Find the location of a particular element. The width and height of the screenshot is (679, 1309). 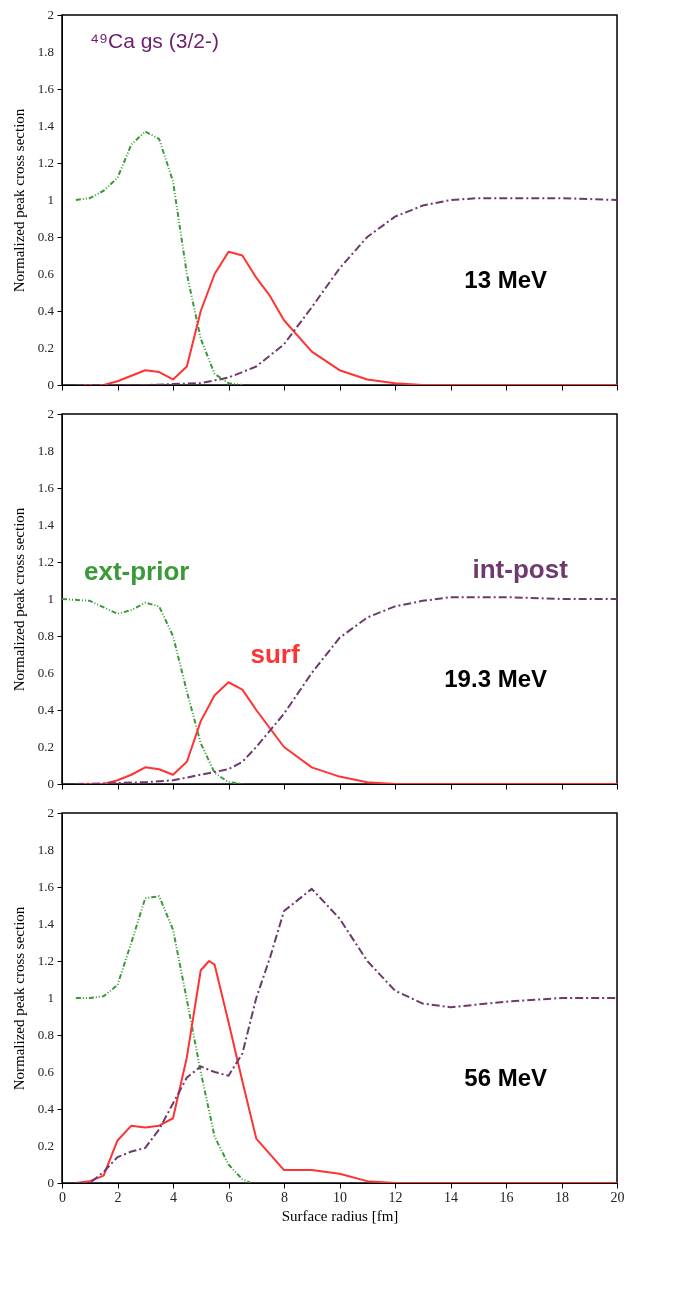

x-tick-label: 4 is located at coordinates (173, 1197).